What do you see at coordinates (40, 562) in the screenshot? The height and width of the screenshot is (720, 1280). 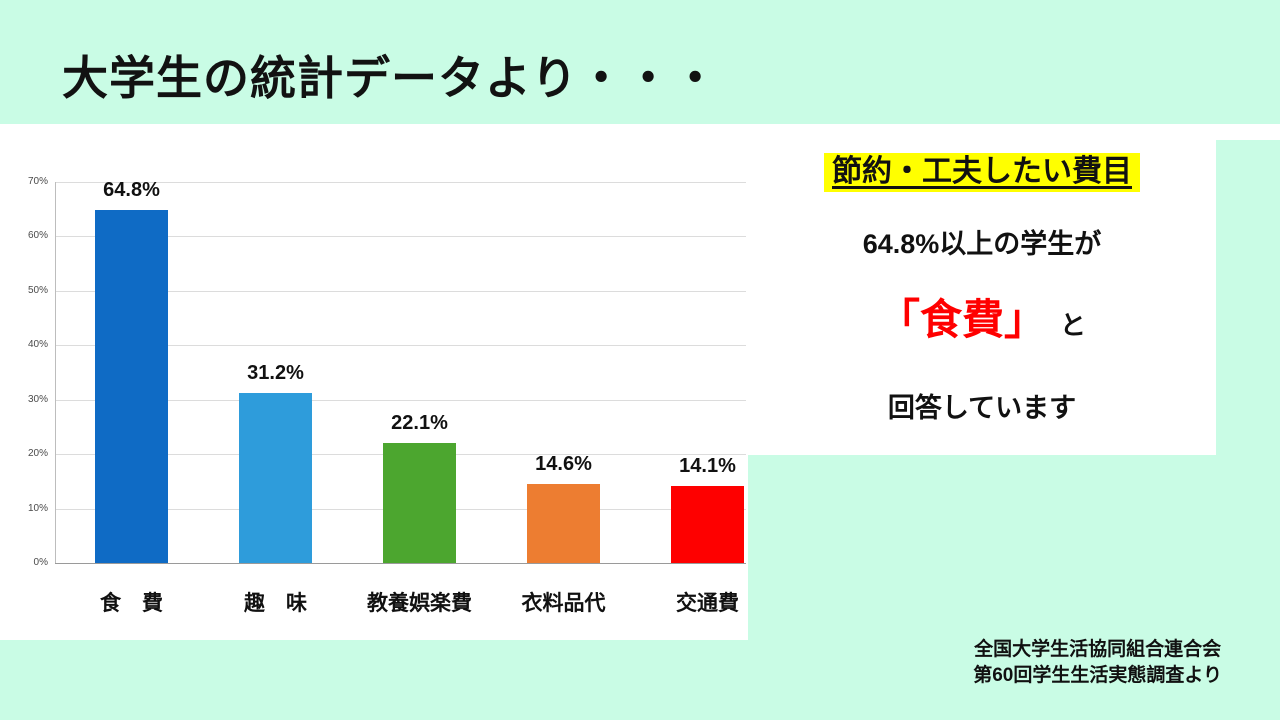 I see `y-axis-tick-label: 0%` at bounding box center [40, 562].